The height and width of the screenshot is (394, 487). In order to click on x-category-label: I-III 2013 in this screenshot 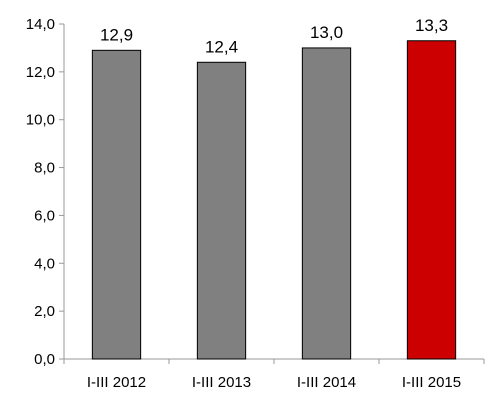, I will do `click(221, 382)`.